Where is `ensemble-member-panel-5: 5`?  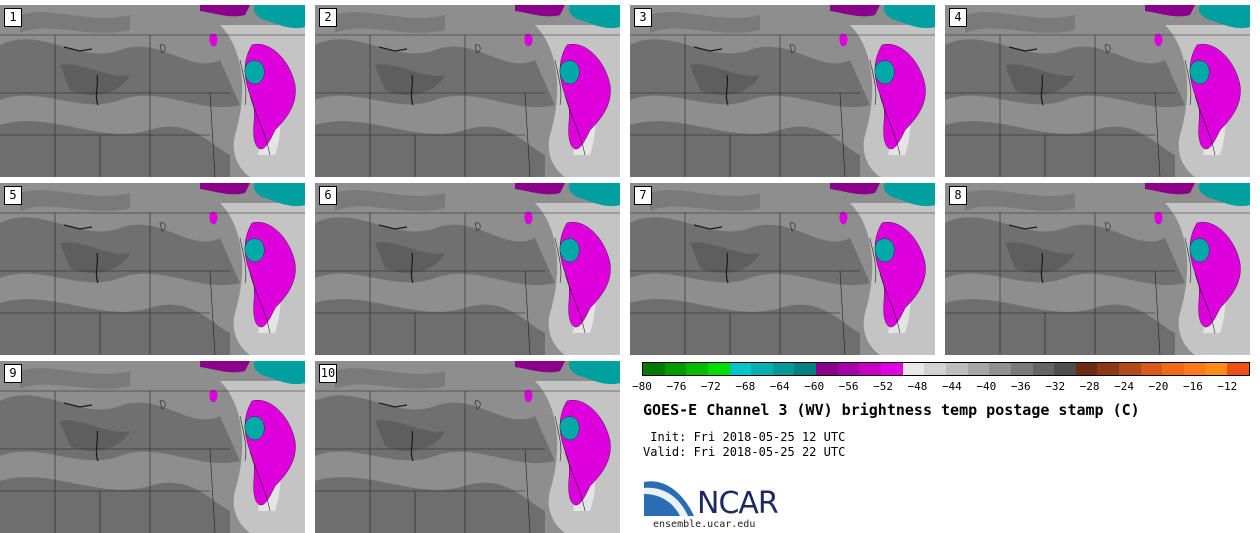 ensemble-member-panel-5: 5 is located at coordinates (152, 269).